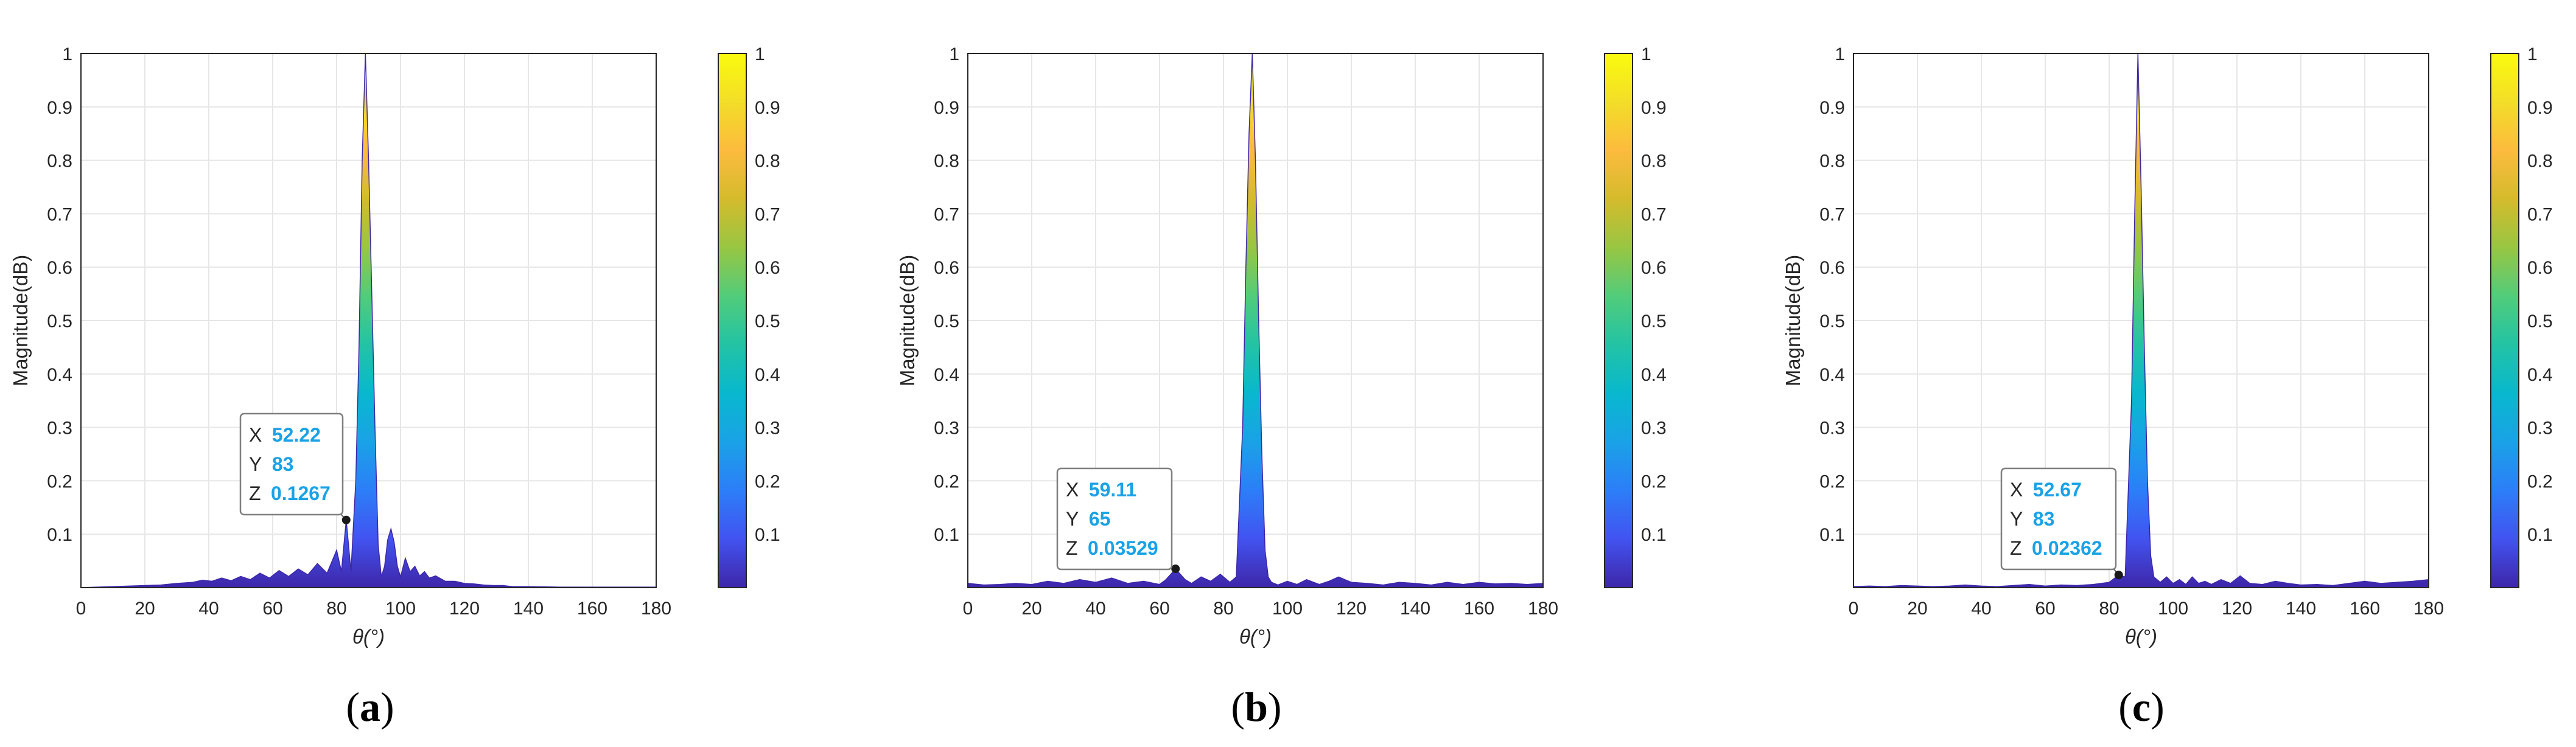 The height and width of the screenshot is (747, 2576). What do you see at coordinates (2173, 609) in the screenshot?
I see `x-tick-label: 100` at bounding box center [2173, 609].